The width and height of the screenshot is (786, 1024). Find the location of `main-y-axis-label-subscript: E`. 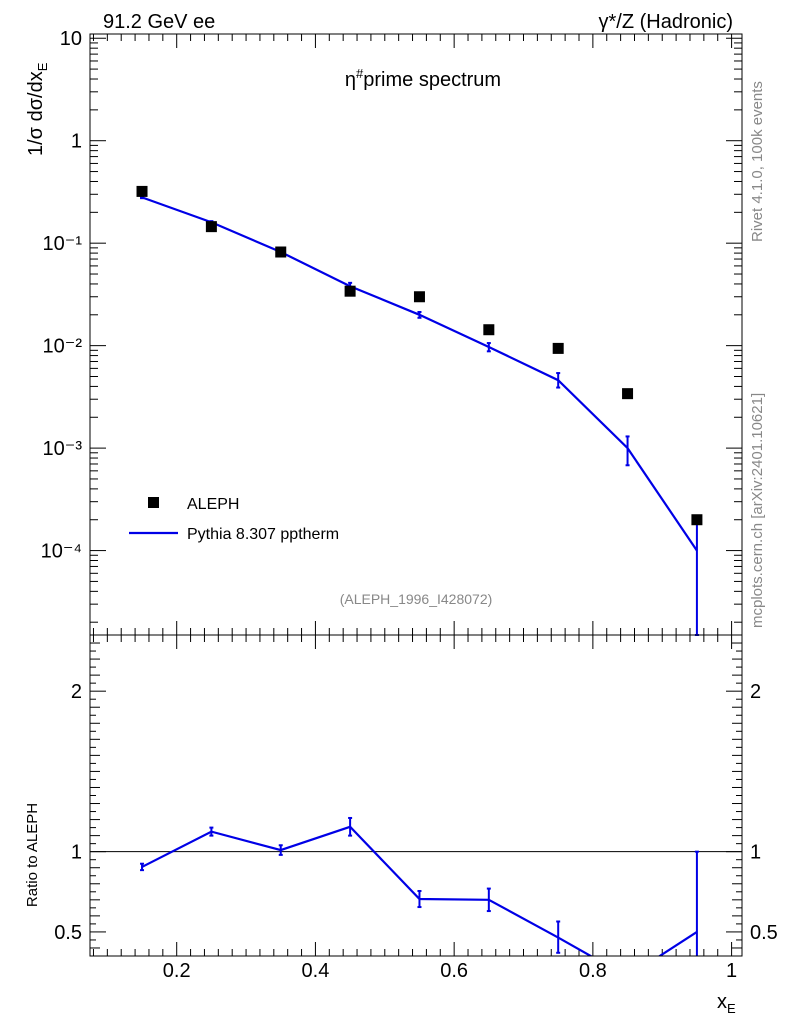

main-y-axis-label-subscript: E is located at coordinates (42, 66).